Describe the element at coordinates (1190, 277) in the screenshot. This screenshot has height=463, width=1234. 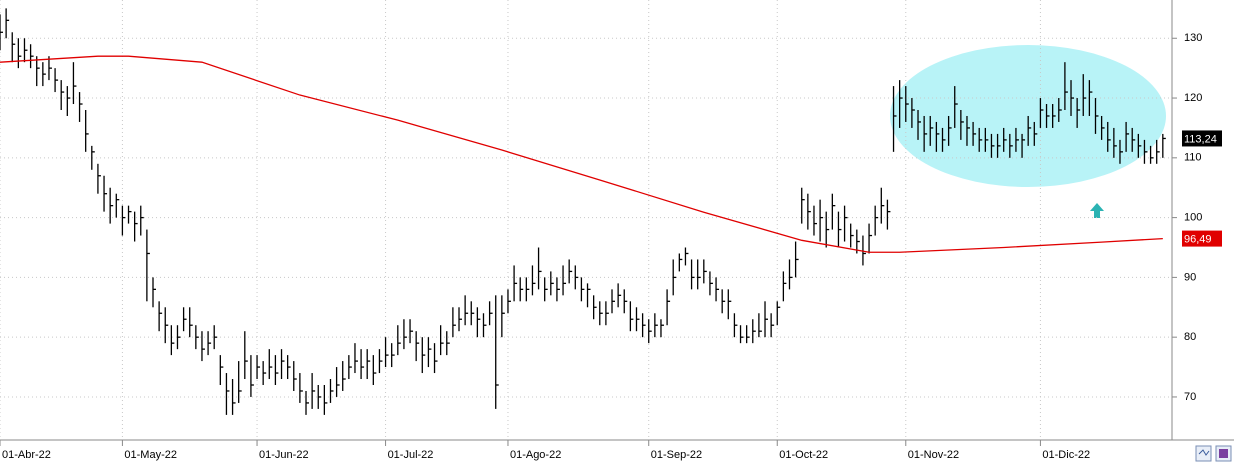
I see `y-tick-label: 90` at that location.